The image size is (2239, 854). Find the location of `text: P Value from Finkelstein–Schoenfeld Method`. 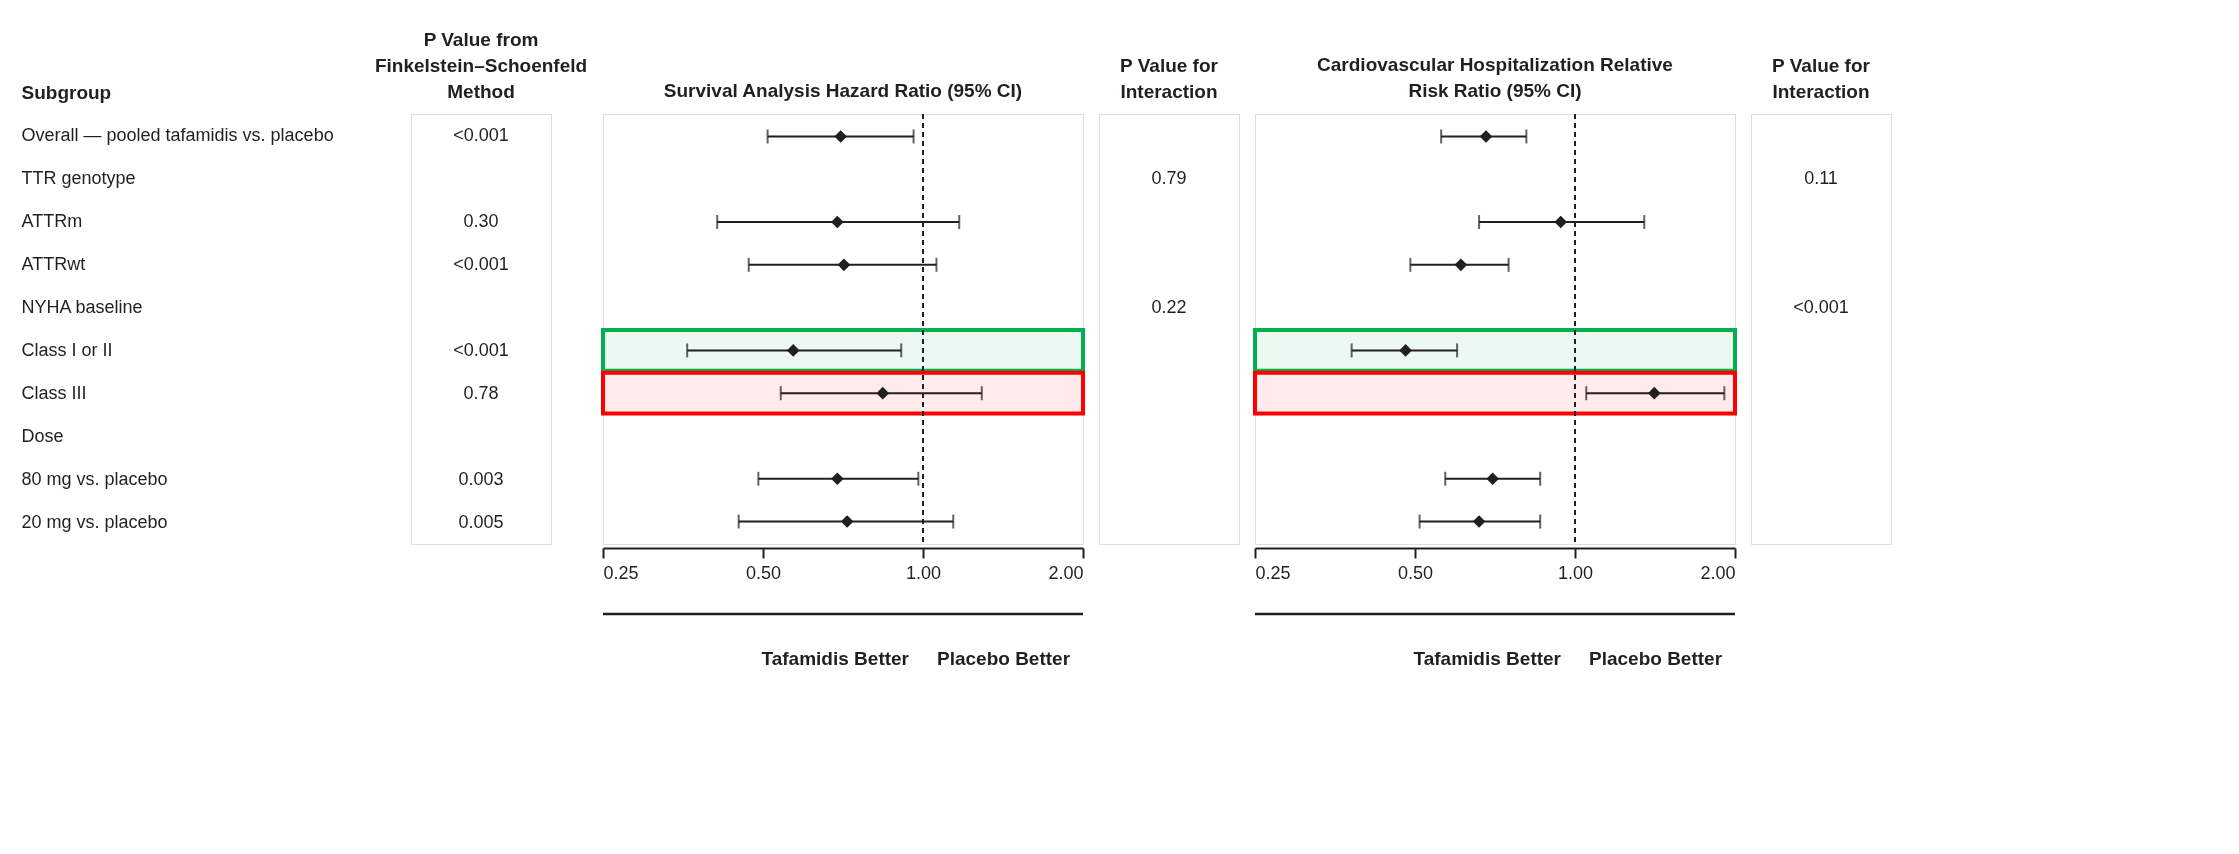

text: P Value from Finkelstein–Schoenfeld Method is located at coordinates (481, 65).